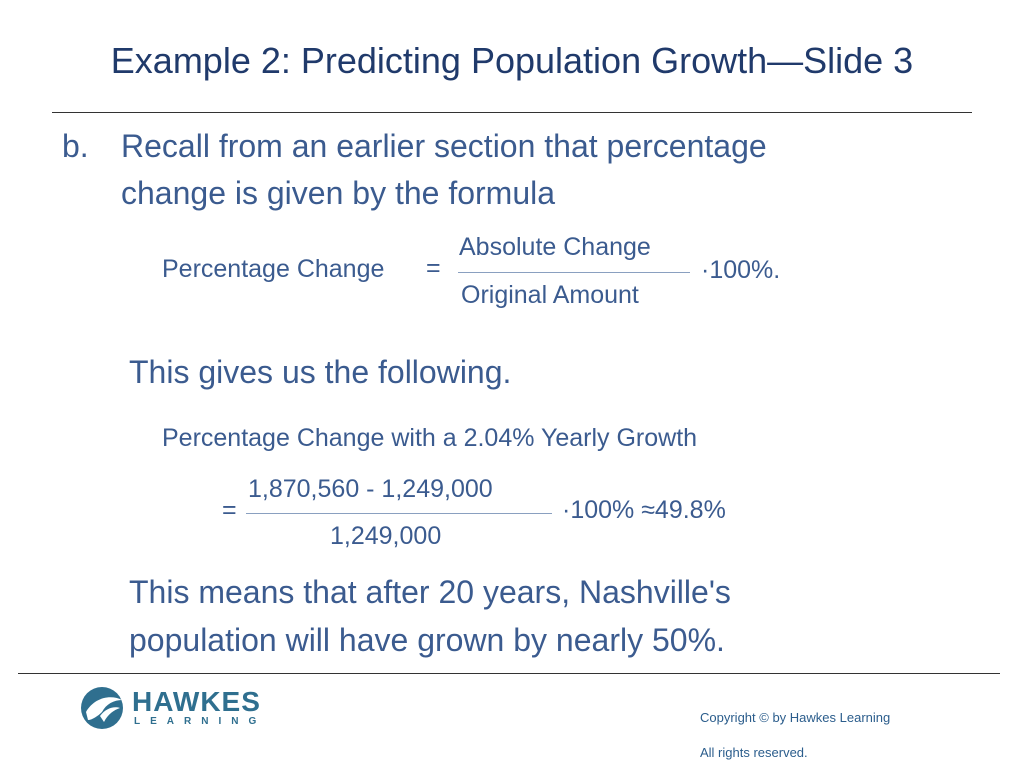 The width and height of the screenshot is (1024, 768). What do you see at coordinates (320, 372) in the screenshot?
I see `text: This gives us the following.` at bounding box center [320, 372].